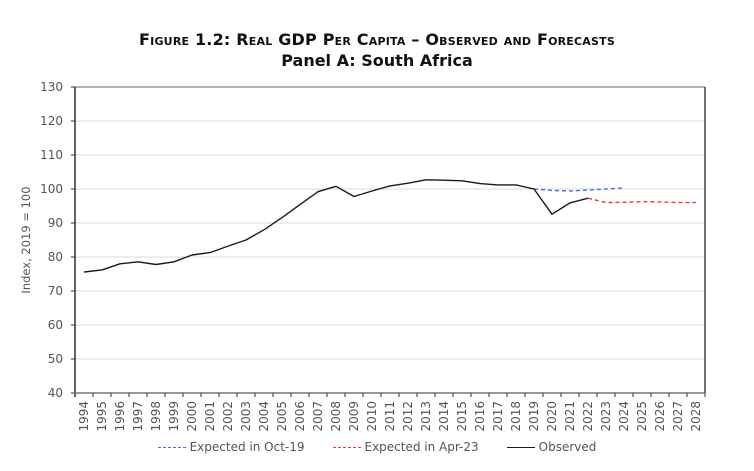  Describe the element at coordinates (300, 416) in the screenshot. I see `x-tick-label: 2006` at that location.